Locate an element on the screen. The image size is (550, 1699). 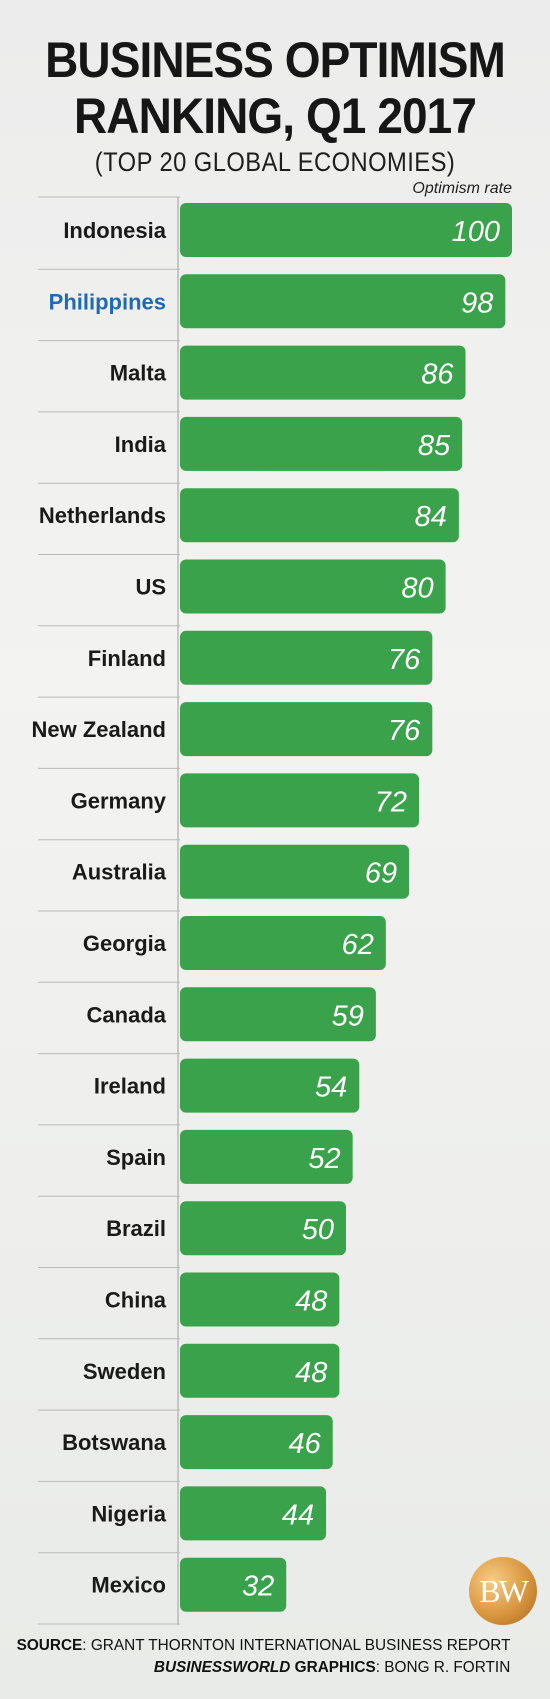
data-label: 52 is located at coordinates (324, 1159).